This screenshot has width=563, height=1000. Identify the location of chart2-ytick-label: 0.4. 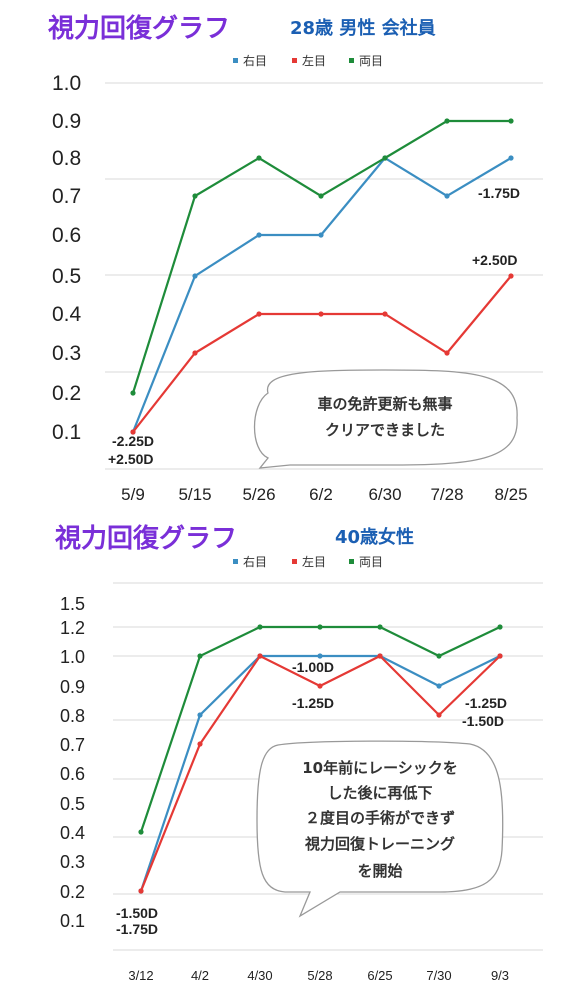
(72, 833).